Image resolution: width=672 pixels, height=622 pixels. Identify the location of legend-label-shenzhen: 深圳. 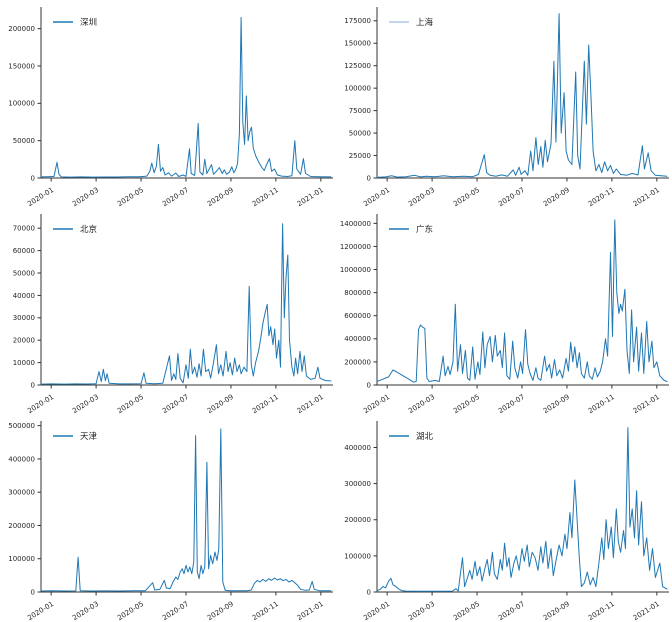
(88, 22).